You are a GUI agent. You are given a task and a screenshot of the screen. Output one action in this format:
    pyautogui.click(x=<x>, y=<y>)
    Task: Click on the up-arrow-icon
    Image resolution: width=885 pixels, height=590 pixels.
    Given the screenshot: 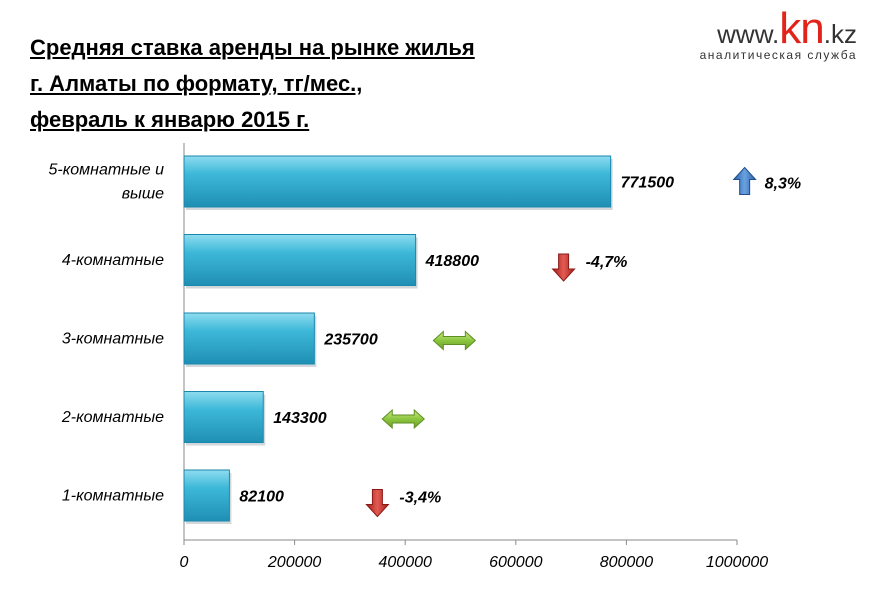 What is the action you would take?
    pyautogui.click(x=744, y=180)
    